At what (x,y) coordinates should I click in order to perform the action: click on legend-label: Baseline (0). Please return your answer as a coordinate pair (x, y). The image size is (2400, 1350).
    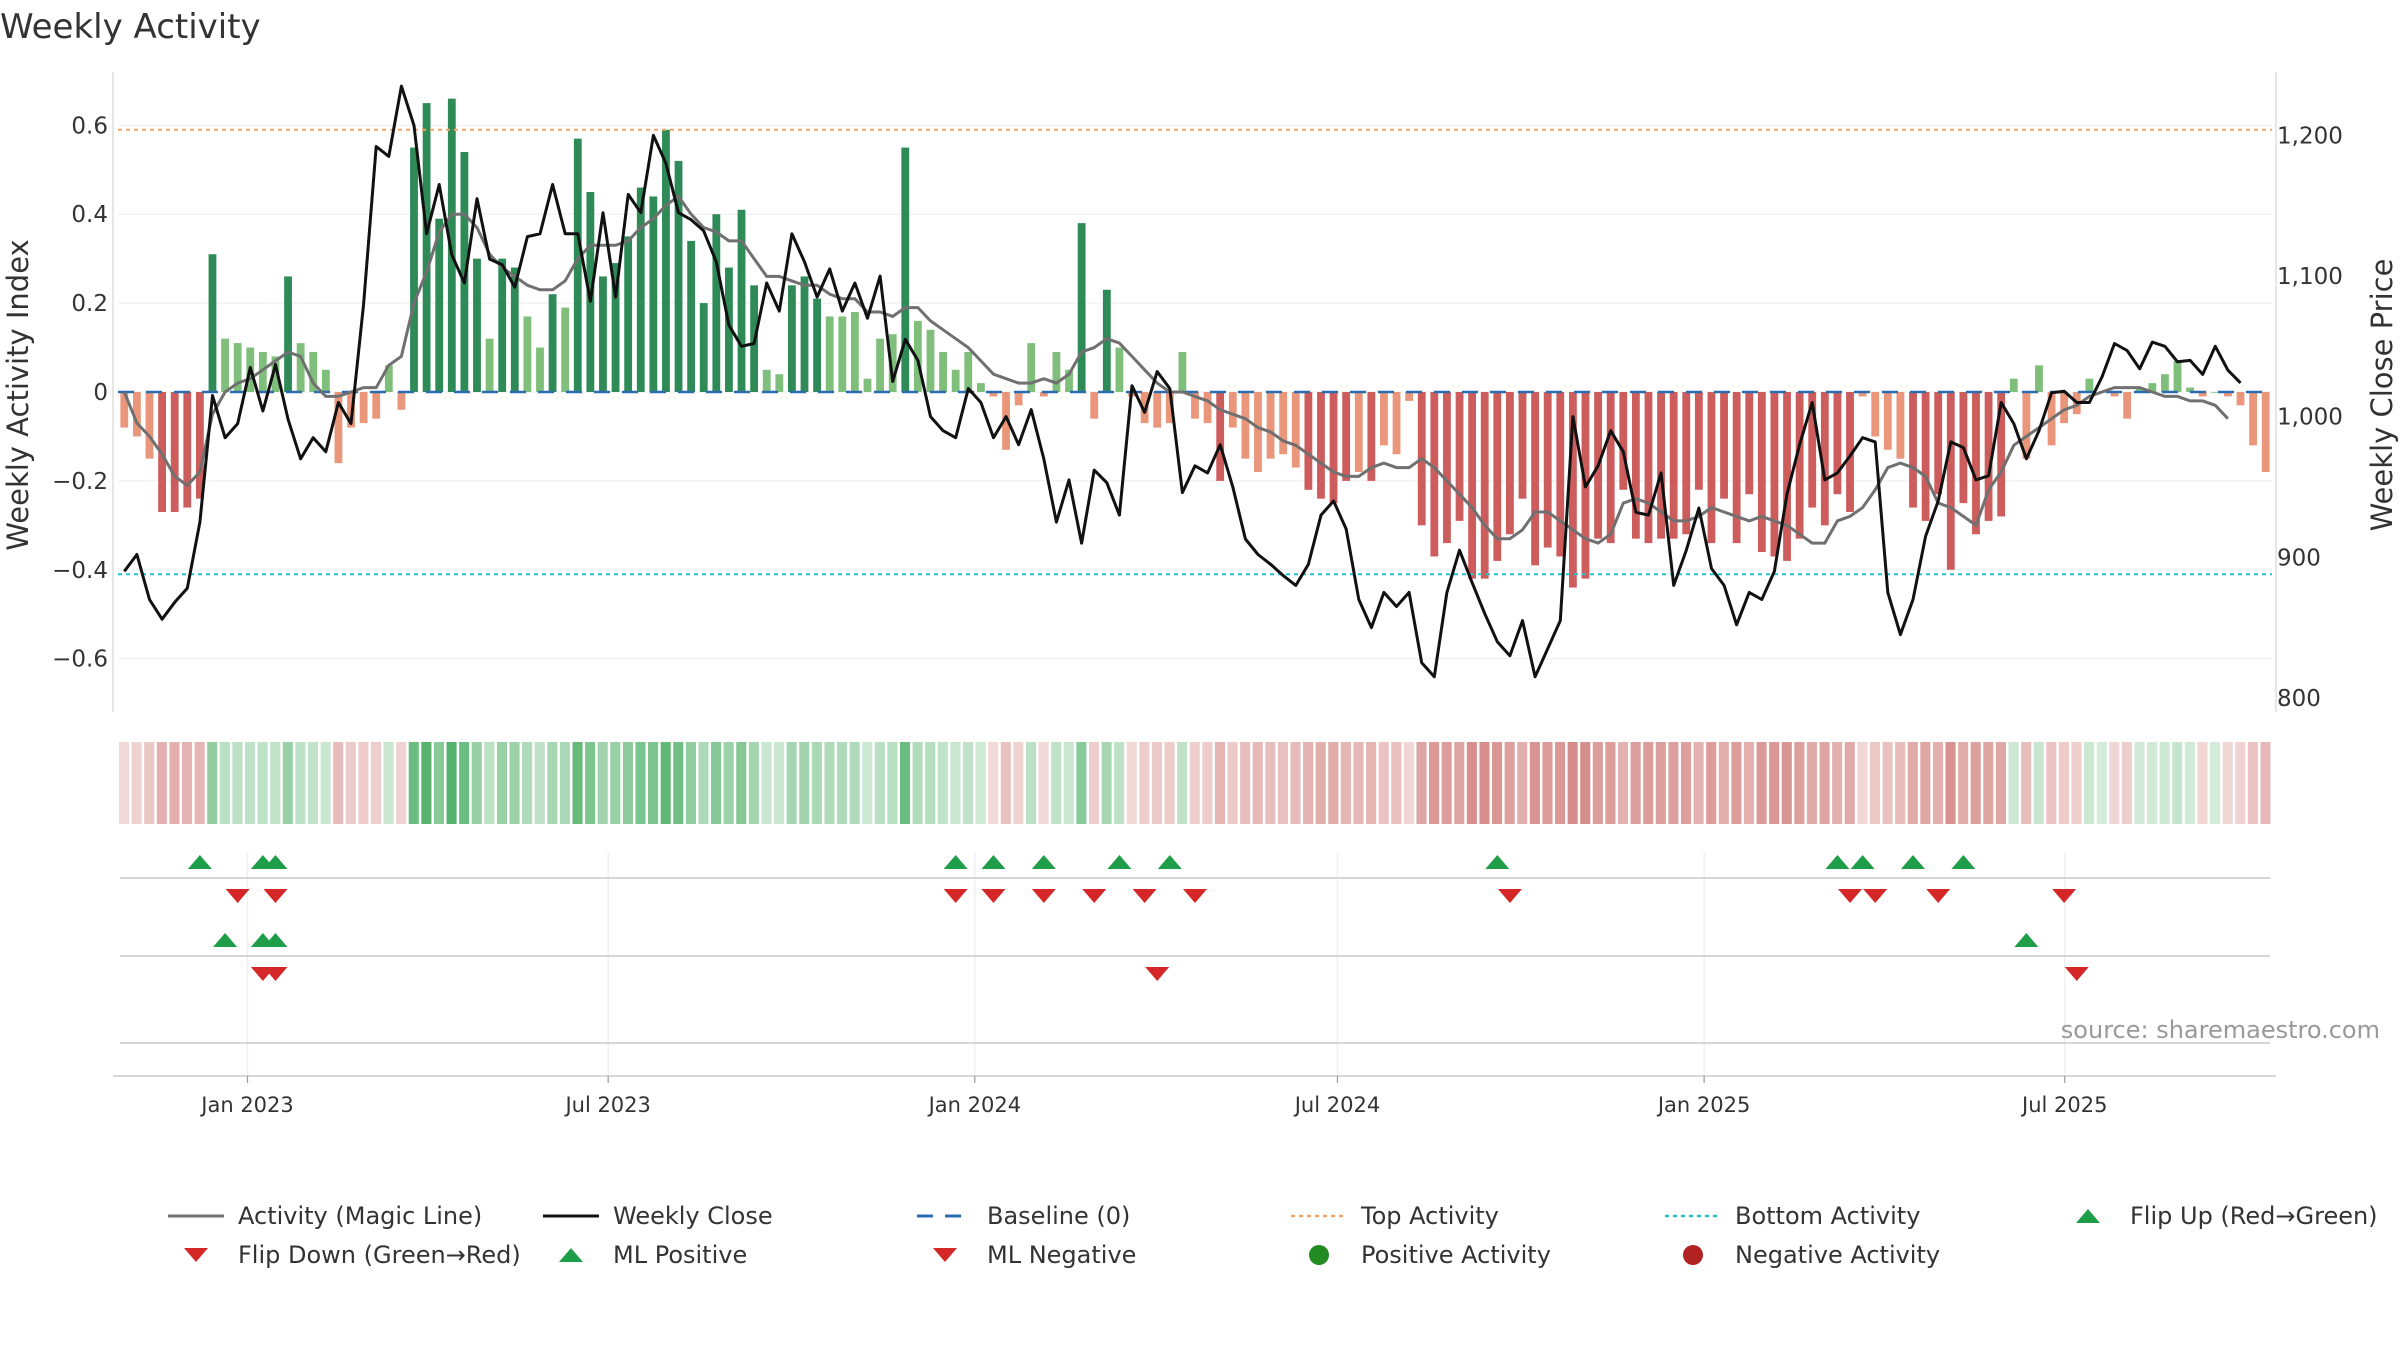
    Looking at the image, I should click on (1058, 1216).